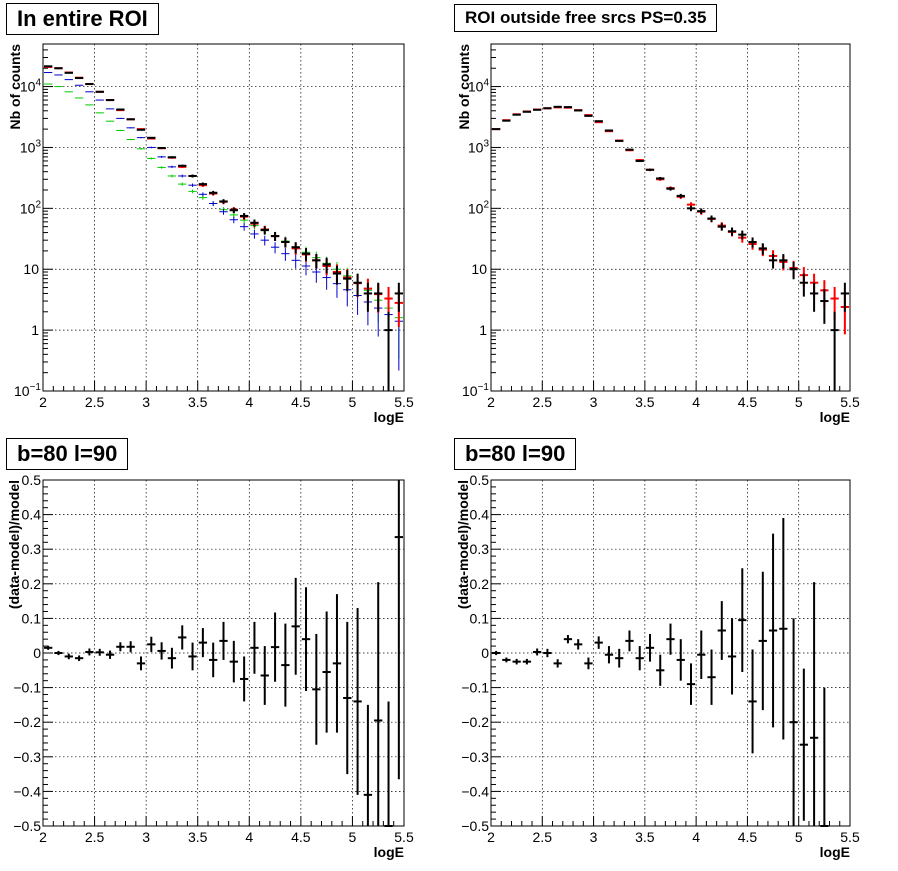 The height and width of the screenshot is (871, 898). Describe the element at coordinates (32, 515) in the screenshot. I see `y-tick-label: 0.4` at that location.